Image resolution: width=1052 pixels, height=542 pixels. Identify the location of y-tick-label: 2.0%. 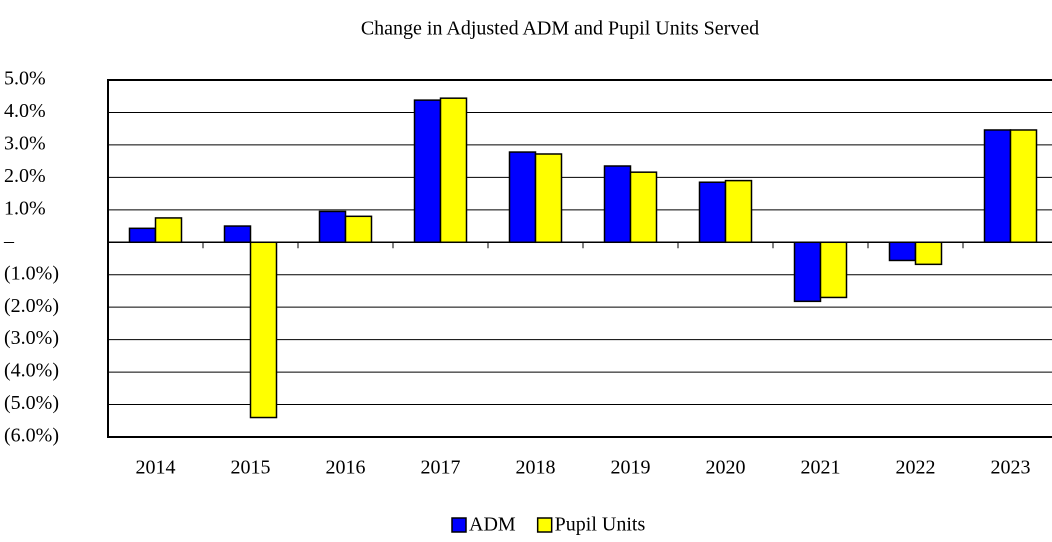
(25, 176).